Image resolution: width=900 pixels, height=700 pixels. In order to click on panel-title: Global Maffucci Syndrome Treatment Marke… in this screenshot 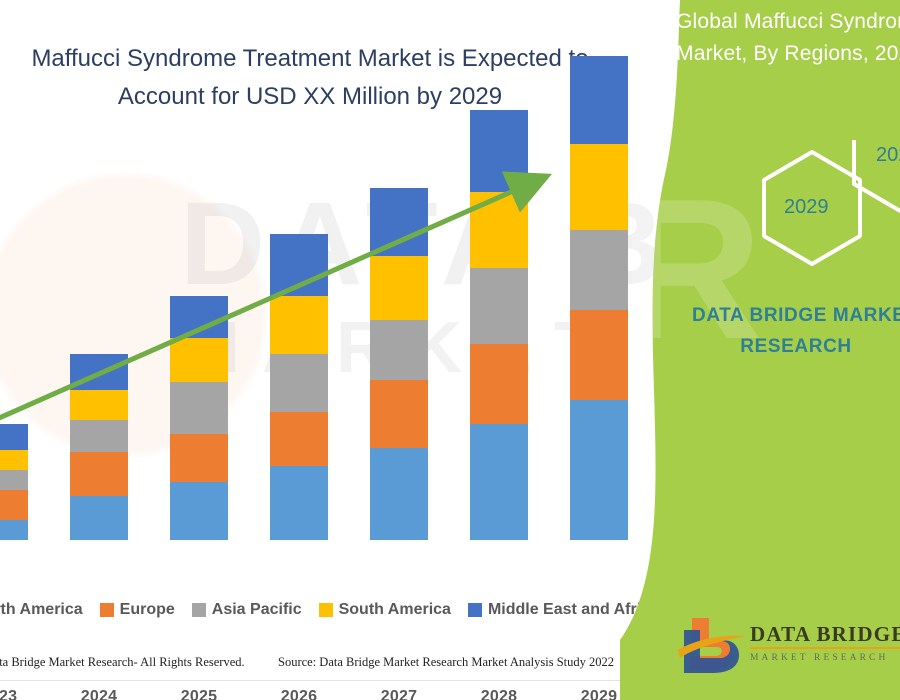, I will do `click(760, 38)`.